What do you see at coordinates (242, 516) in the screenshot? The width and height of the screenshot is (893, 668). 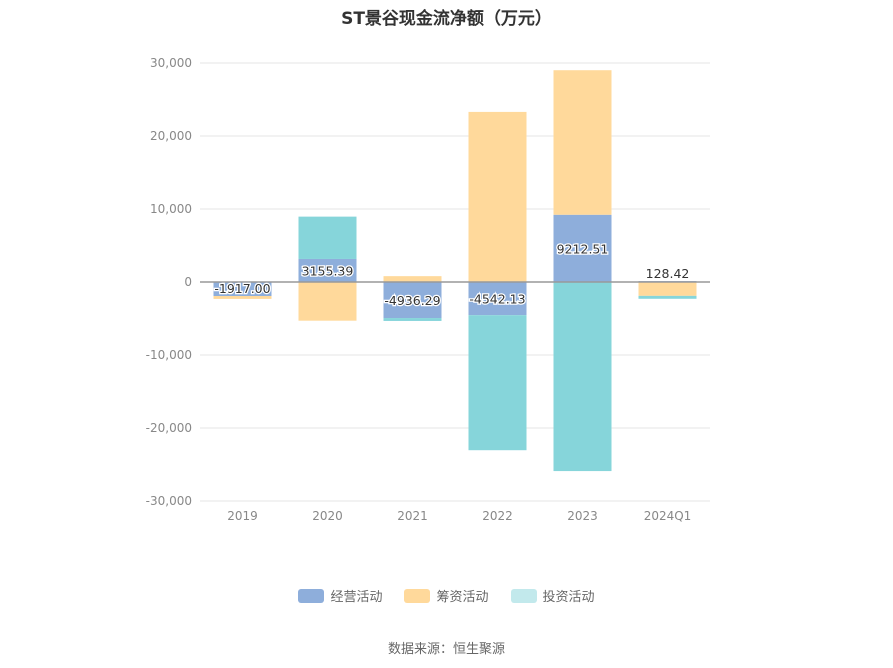 I see `x-tick-label: 2019` at bounding box center [242, 516].